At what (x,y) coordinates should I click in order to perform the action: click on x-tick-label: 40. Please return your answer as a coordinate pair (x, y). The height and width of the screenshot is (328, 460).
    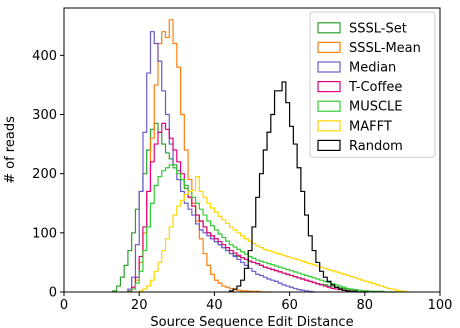
    Looking at the image, I should click on (214, 305).